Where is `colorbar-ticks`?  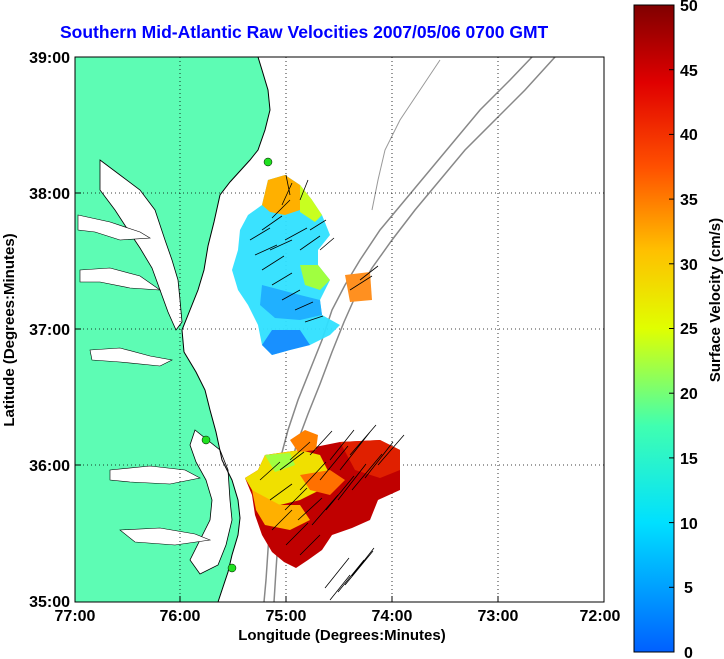
colorbar-ticks is located at coordinates (671, 296).